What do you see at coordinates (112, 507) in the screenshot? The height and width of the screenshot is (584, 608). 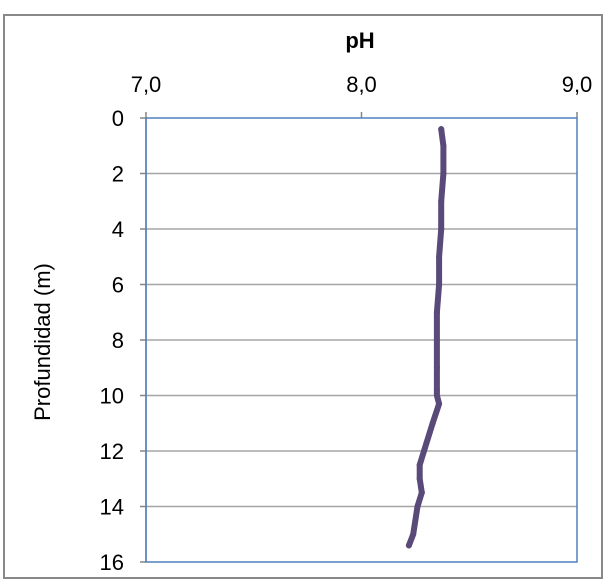 I see `y-tick-label: 14` at bounding box center [112, 507].